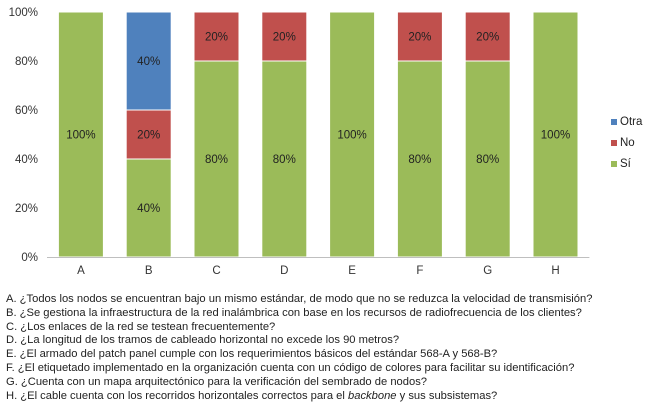 The width and height of the screenshot is (651, 408). Describe the element at coordinates (26, 111) in the screenshot. I see `y-tick-label: 60%` at that location.